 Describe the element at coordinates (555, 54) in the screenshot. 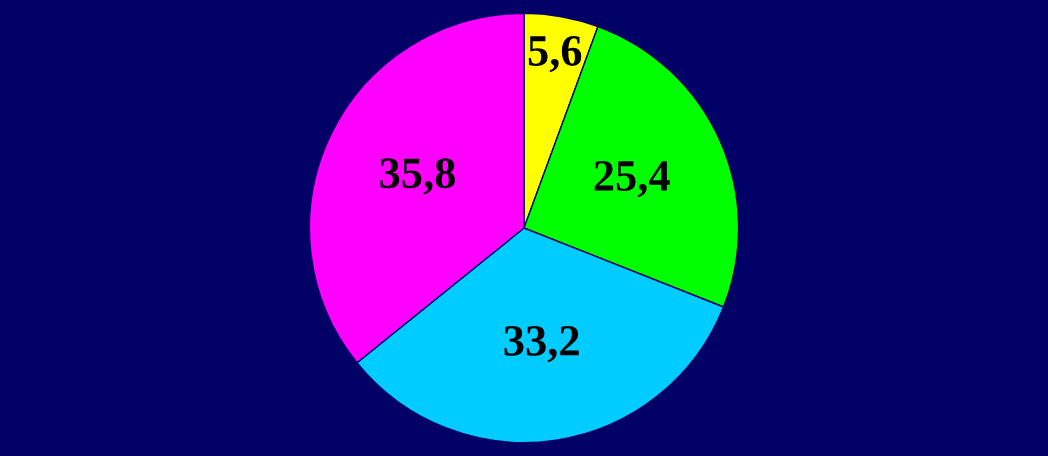

I see `data-label: 5,6` at that location.